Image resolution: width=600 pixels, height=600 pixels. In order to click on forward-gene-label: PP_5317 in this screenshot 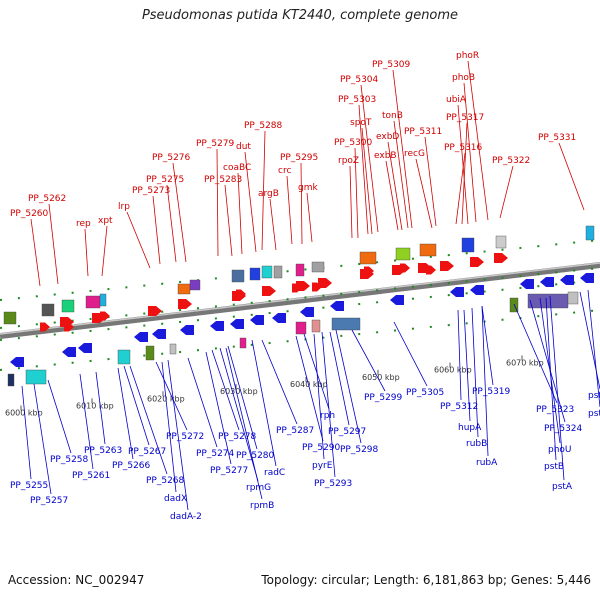, I will do `click(465, 118)`.